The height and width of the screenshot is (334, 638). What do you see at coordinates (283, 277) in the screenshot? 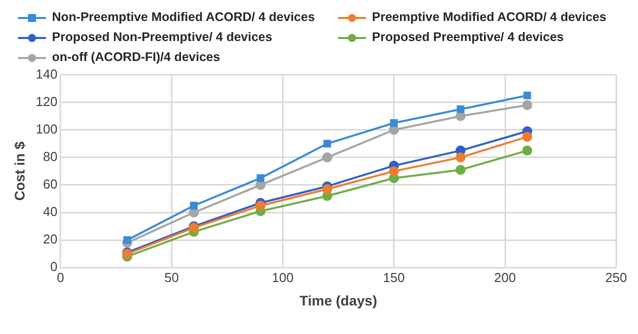
I see `x-tick-label: 100` at bounding box center [283, 277].